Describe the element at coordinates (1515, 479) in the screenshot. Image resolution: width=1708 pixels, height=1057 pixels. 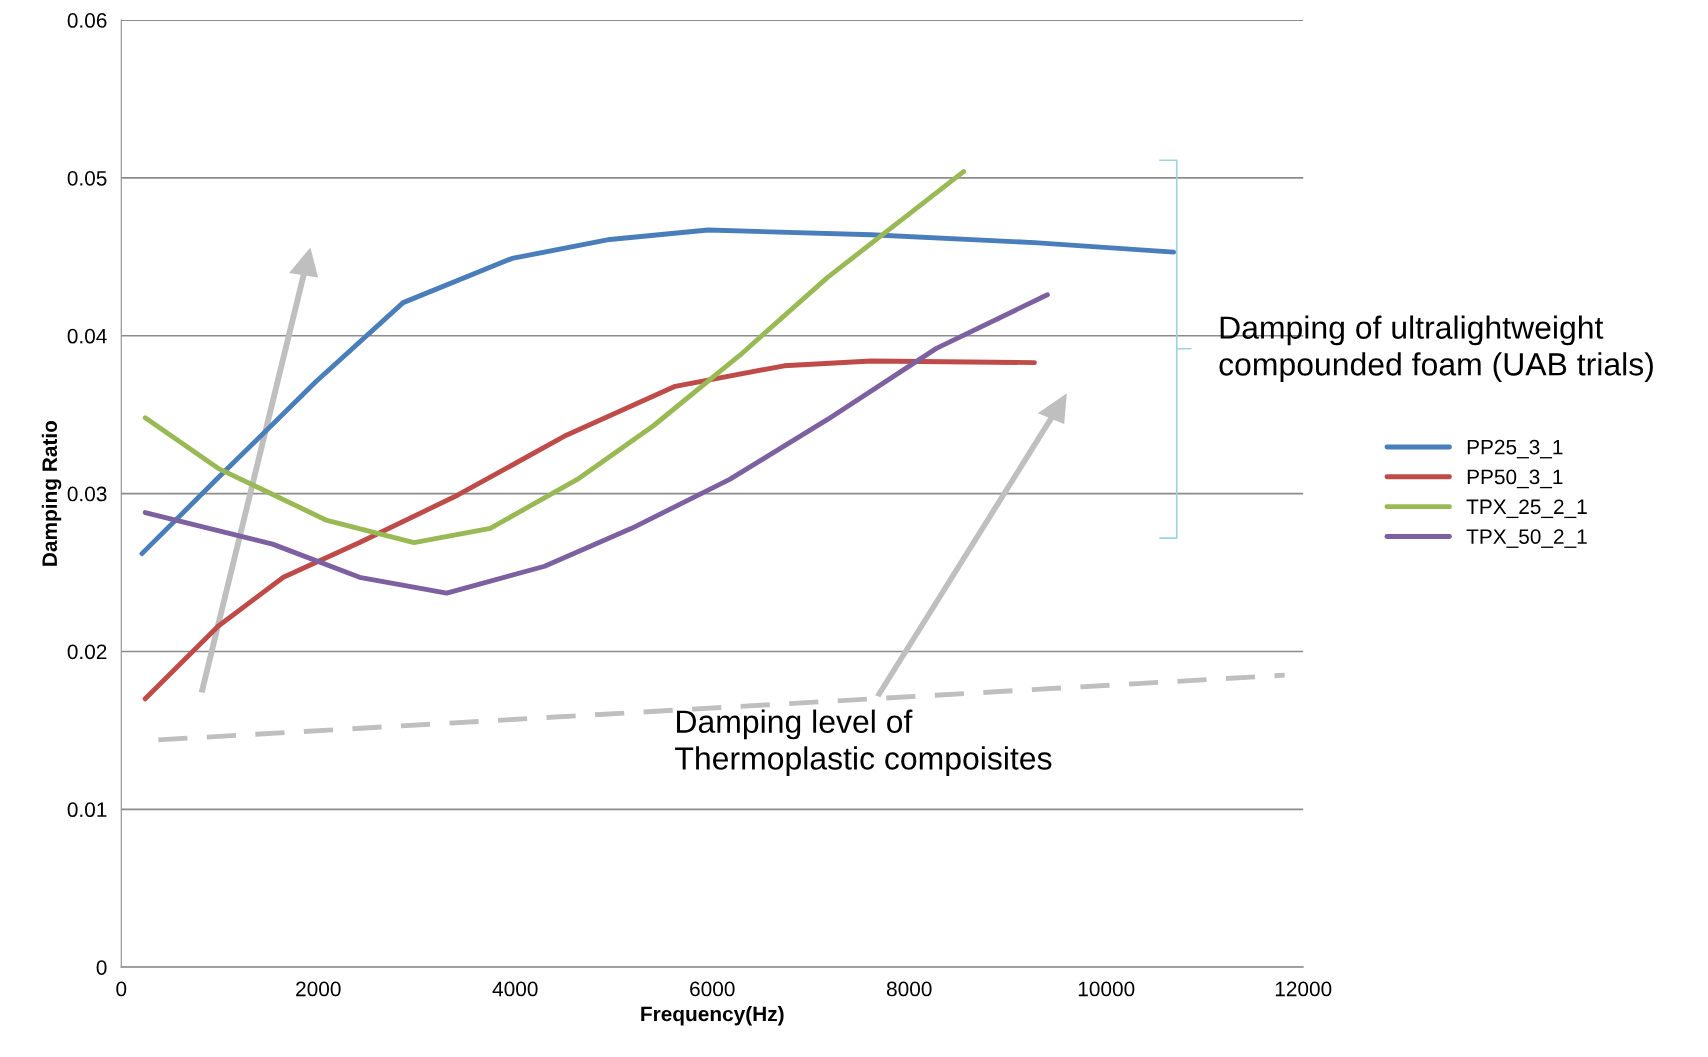
I see `legend-label: PP50_3_1` at that location.